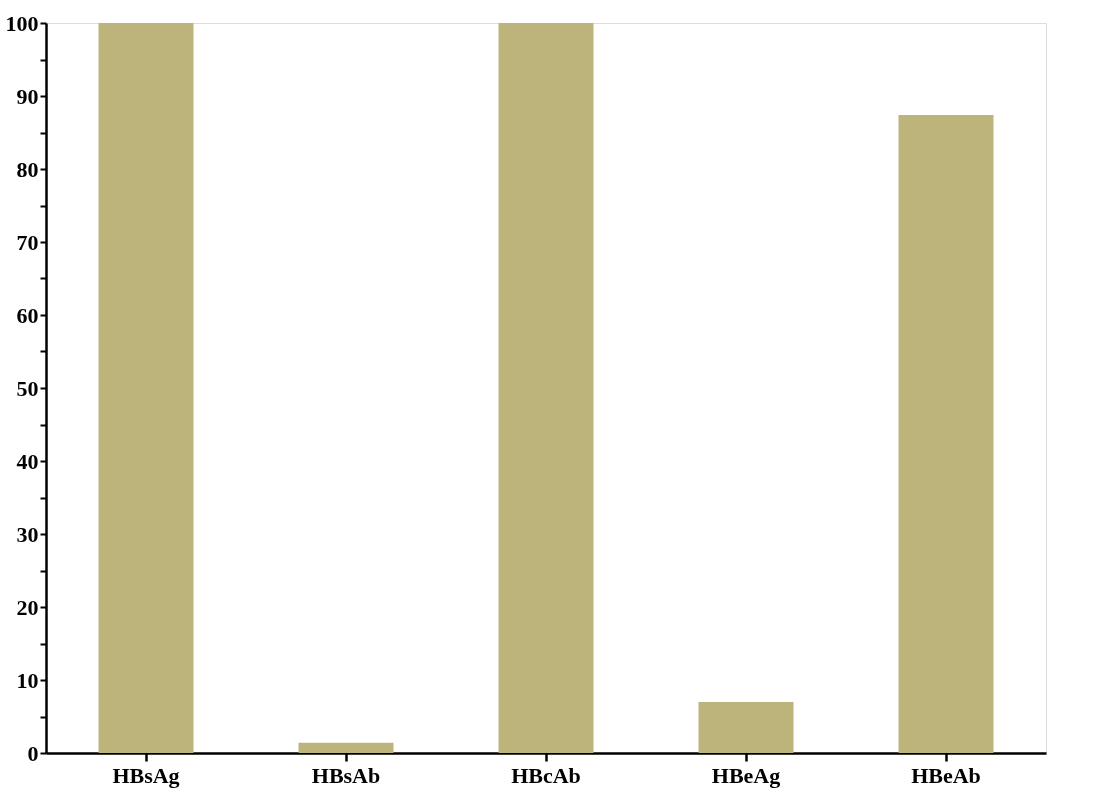  Describe the element at coordinates (27, 388) in the screenshot. I see `y-tick-label: 50` at that location.